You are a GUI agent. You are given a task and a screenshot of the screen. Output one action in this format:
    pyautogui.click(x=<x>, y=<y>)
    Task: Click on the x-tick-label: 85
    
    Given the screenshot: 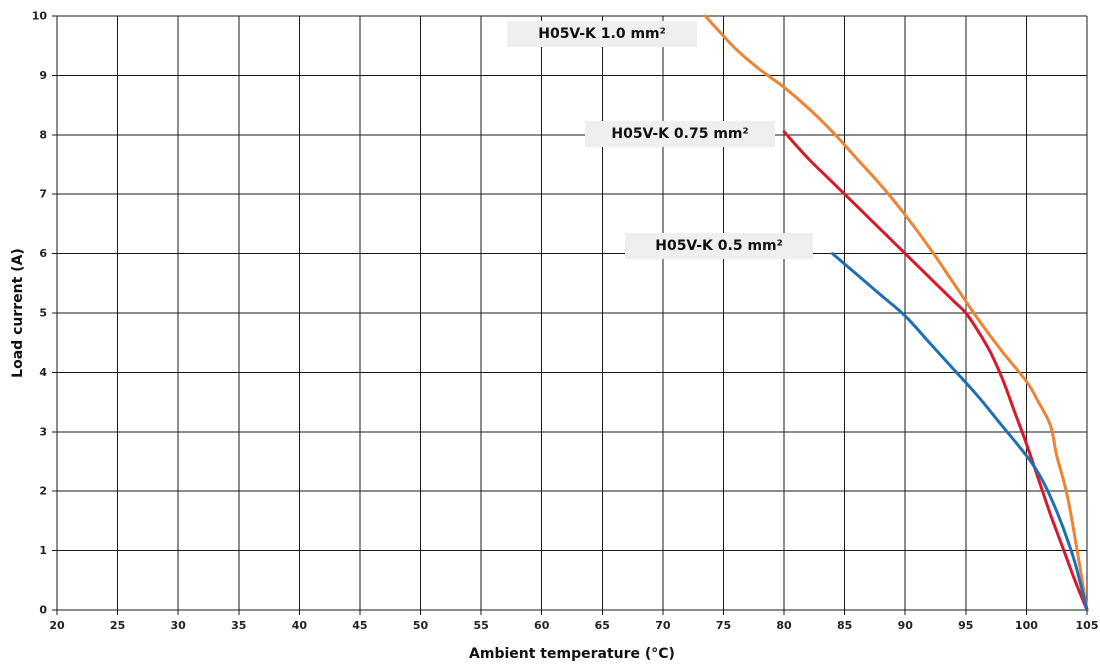 What is the action you would take?
    pyautogui.click(x=844, y=625)
    